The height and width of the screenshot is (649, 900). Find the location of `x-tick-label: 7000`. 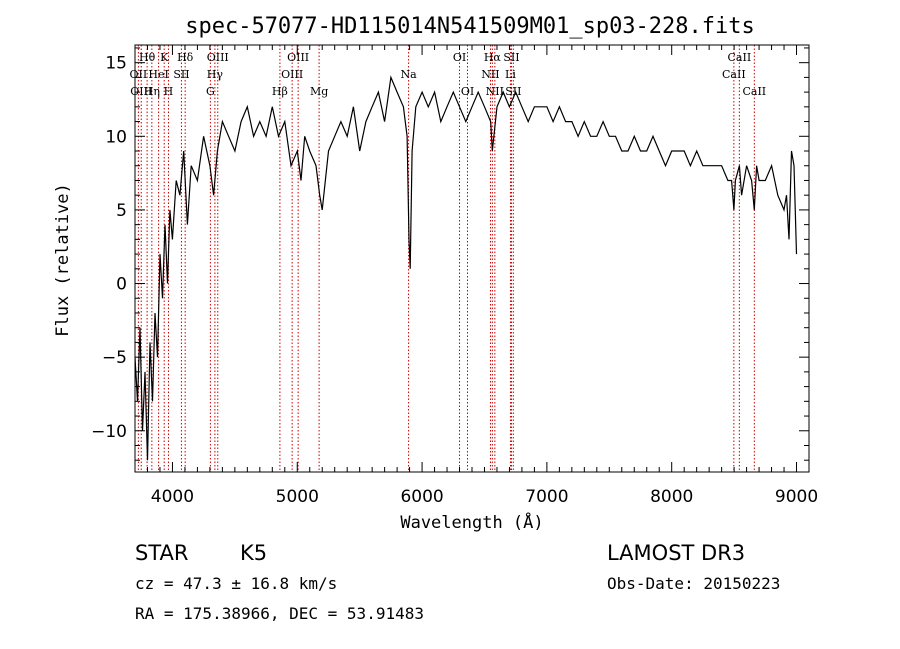

x-tick-label: 7000 is located at coordinates (546, 497).